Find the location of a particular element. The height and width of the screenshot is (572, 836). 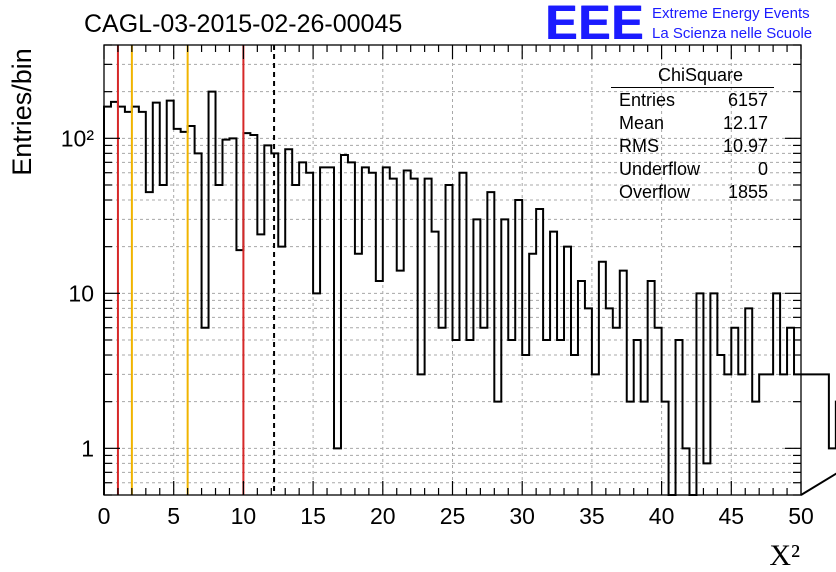

x-tick-label: 10 is located at coordinates (244, 516).